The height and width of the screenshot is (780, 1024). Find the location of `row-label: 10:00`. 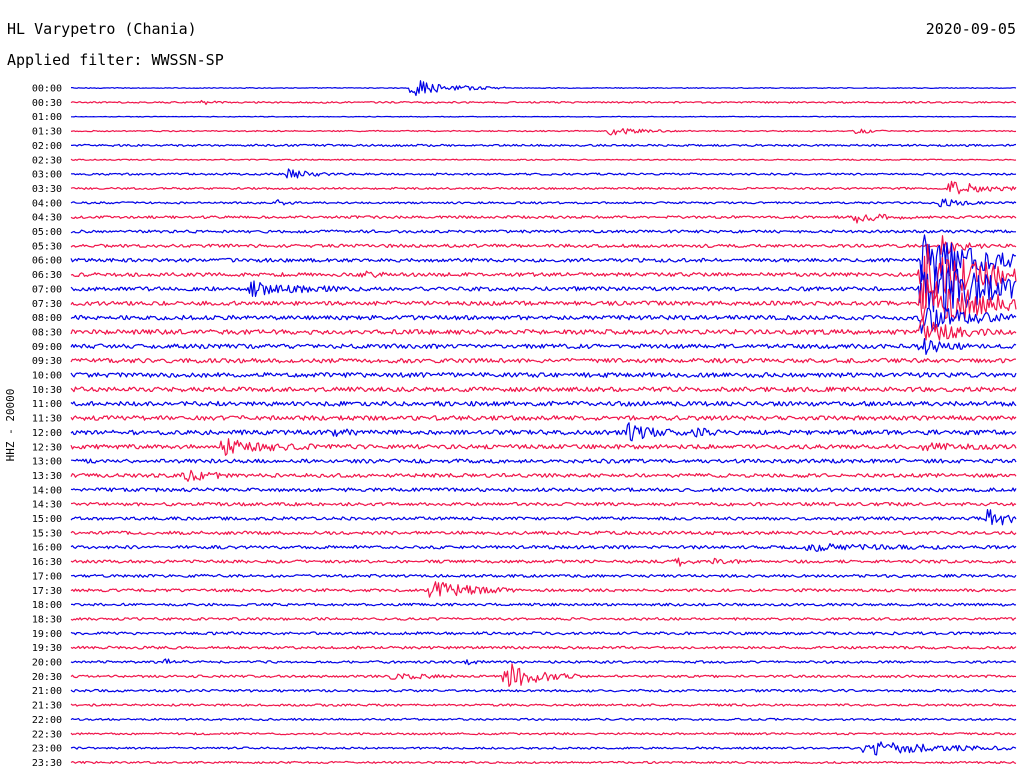

row-label: 10:00 is located at coordinates (47, 376).